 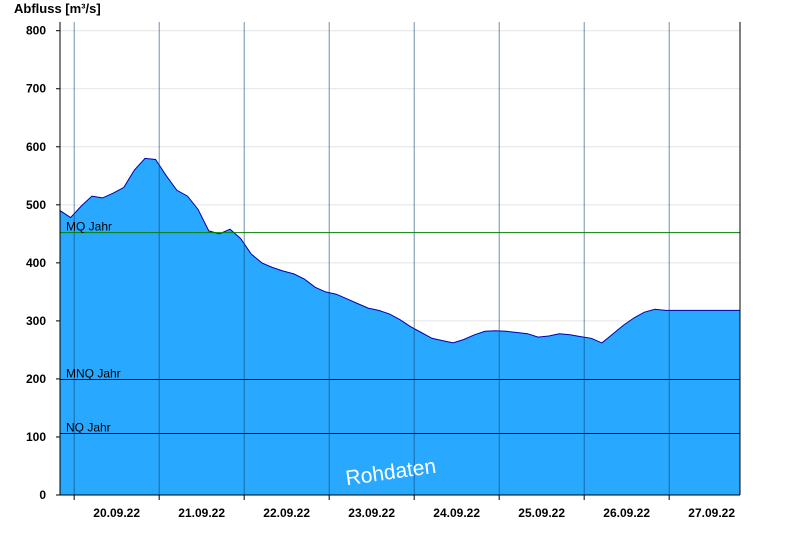 What do you see at coordinates (36, 379) in the screenshot?
I see `y-tick-label: 200` at bounding box center [36, 379].